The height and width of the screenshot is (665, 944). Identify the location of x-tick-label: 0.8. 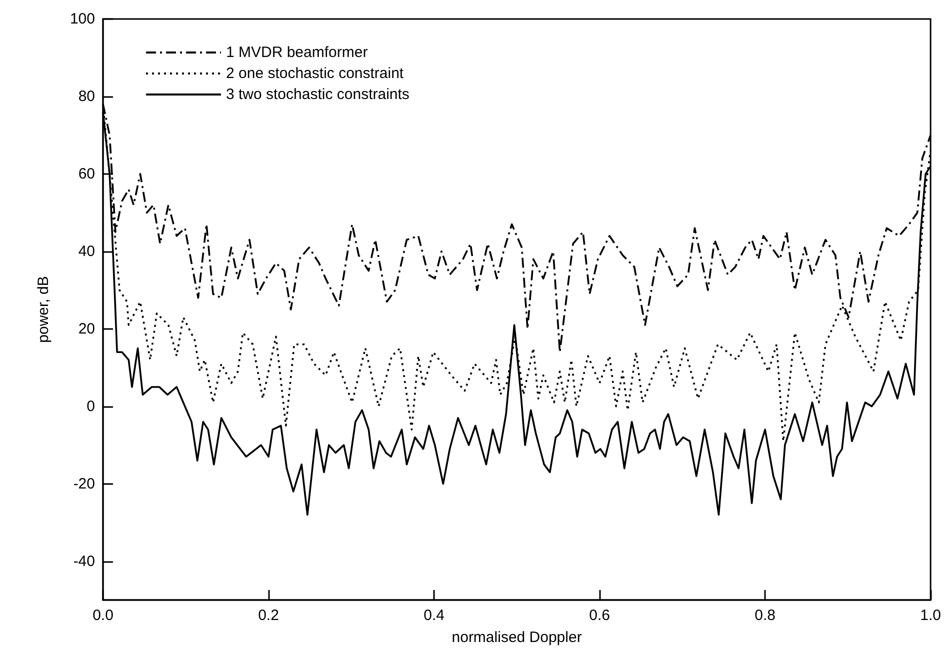
(765, 615).